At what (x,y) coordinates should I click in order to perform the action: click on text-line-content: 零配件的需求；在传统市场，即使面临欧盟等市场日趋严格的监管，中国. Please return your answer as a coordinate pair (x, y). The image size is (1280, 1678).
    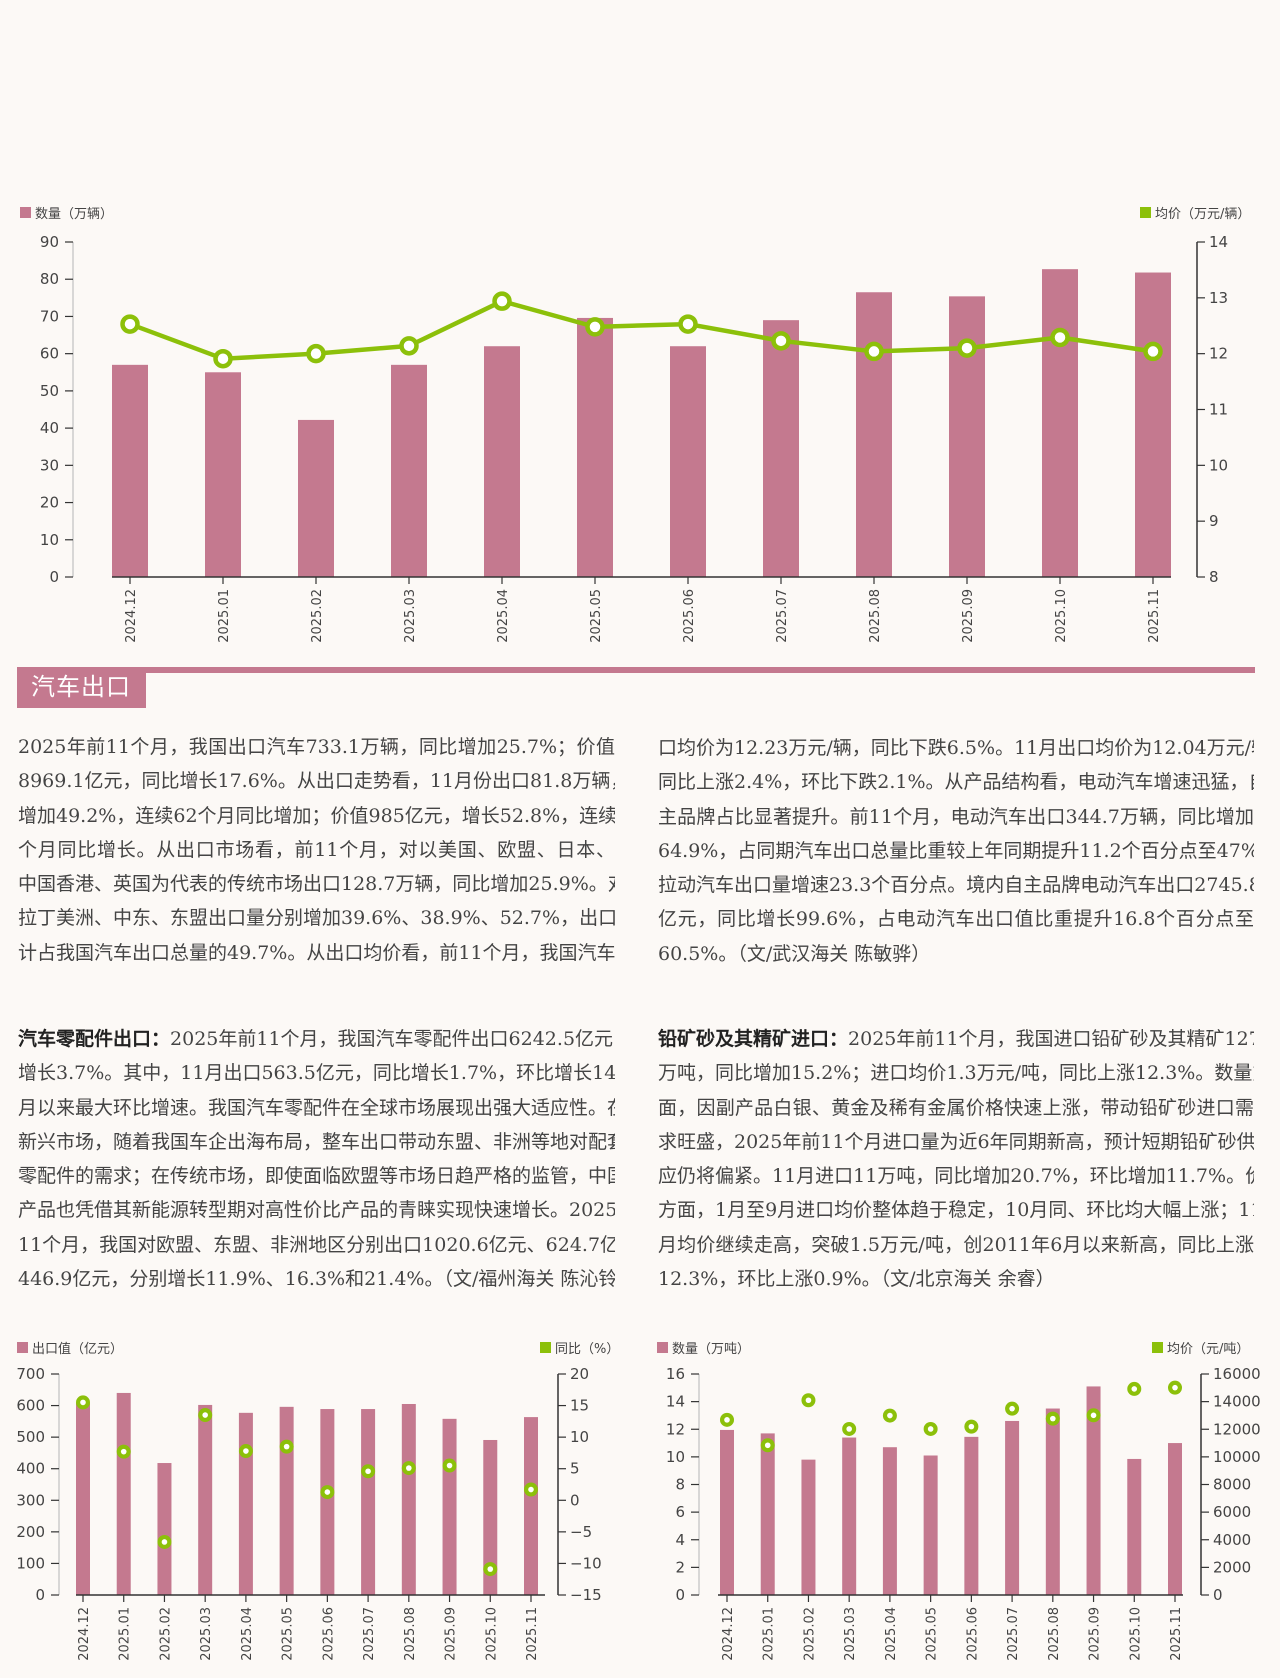
    Looking at the image, I should click on (316, 1176).